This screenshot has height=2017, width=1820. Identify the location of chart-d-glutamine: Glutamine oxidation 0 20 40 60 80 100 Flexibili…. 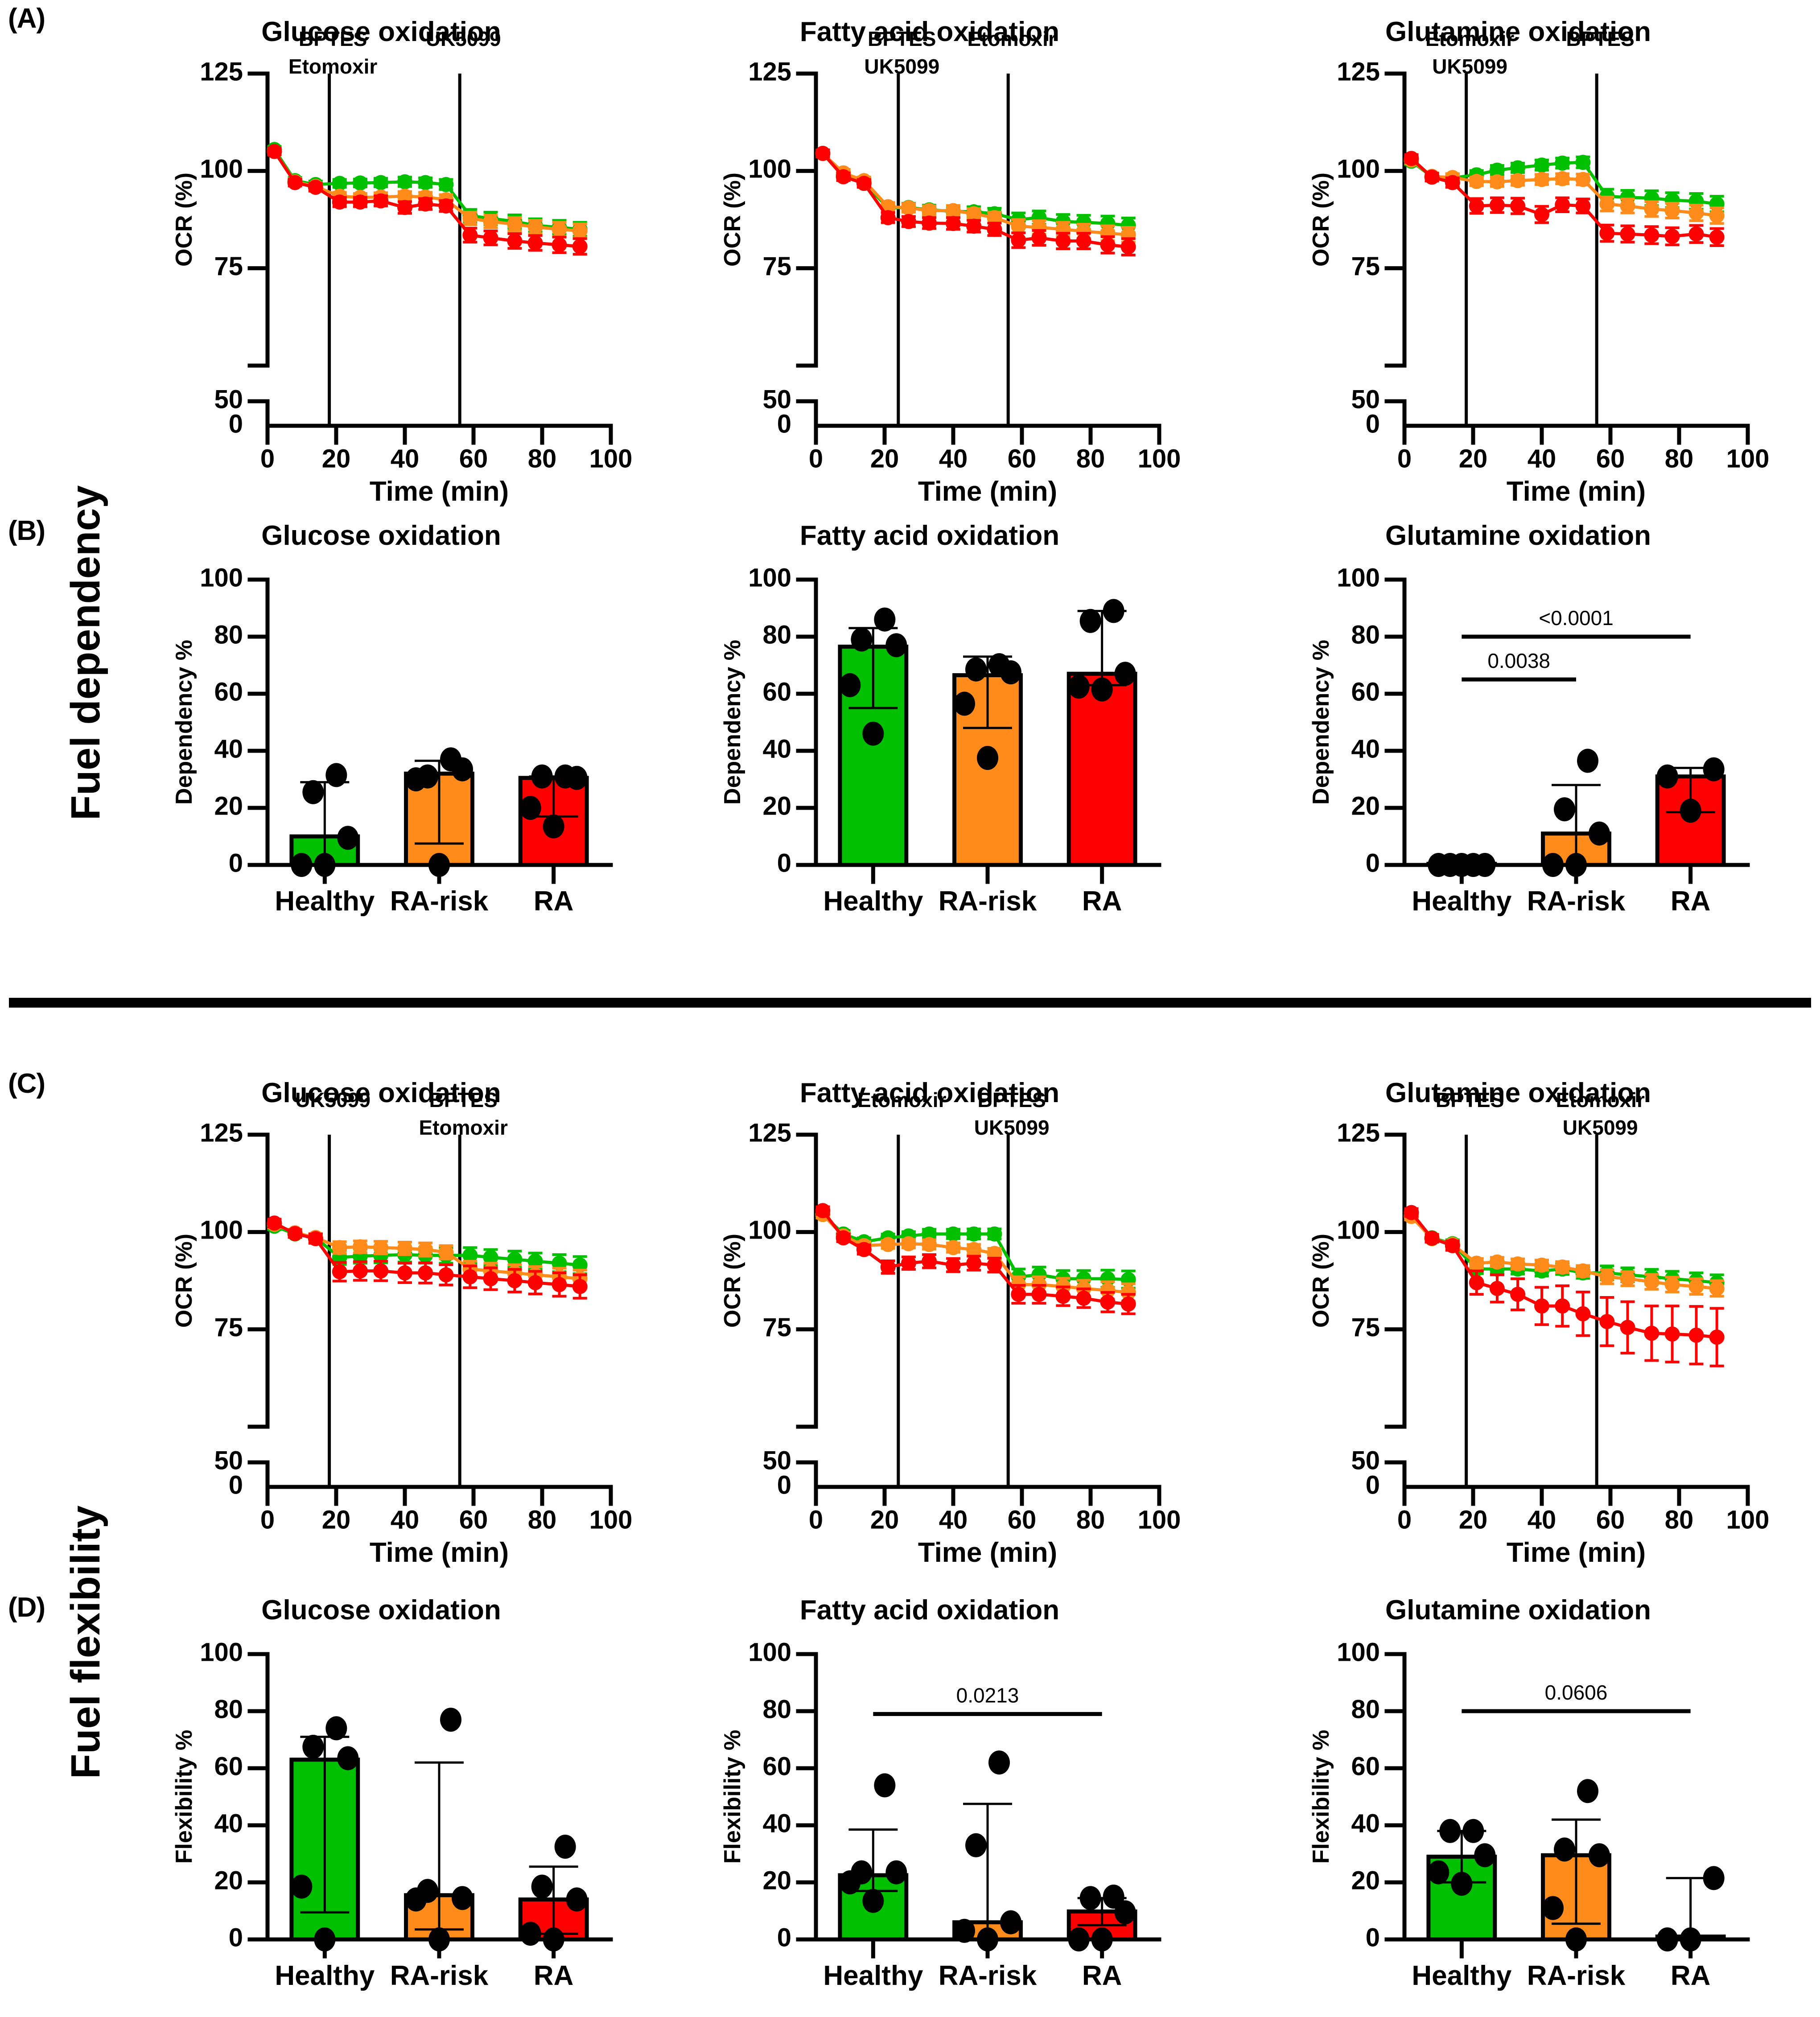
(1518, 1801).